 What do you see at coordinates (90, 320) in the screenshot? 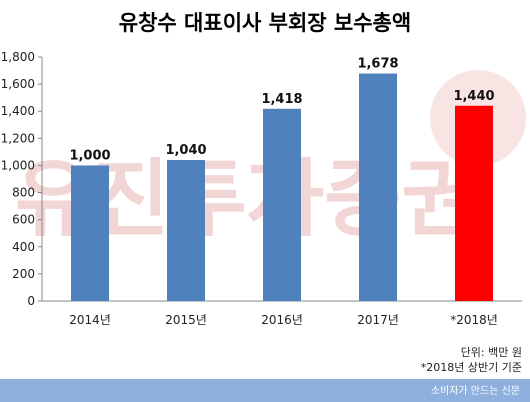
I see `x-tick-label: 2014년` at bounding box center [90, 320].